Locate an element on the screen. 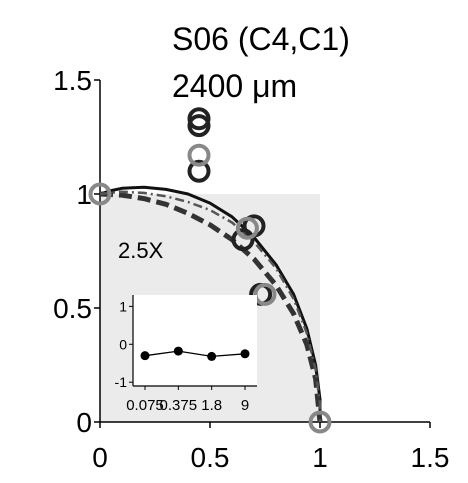 The image size is (468, 483). inset-x-tick-label: 0.375 is located at coordinates (179, 405).